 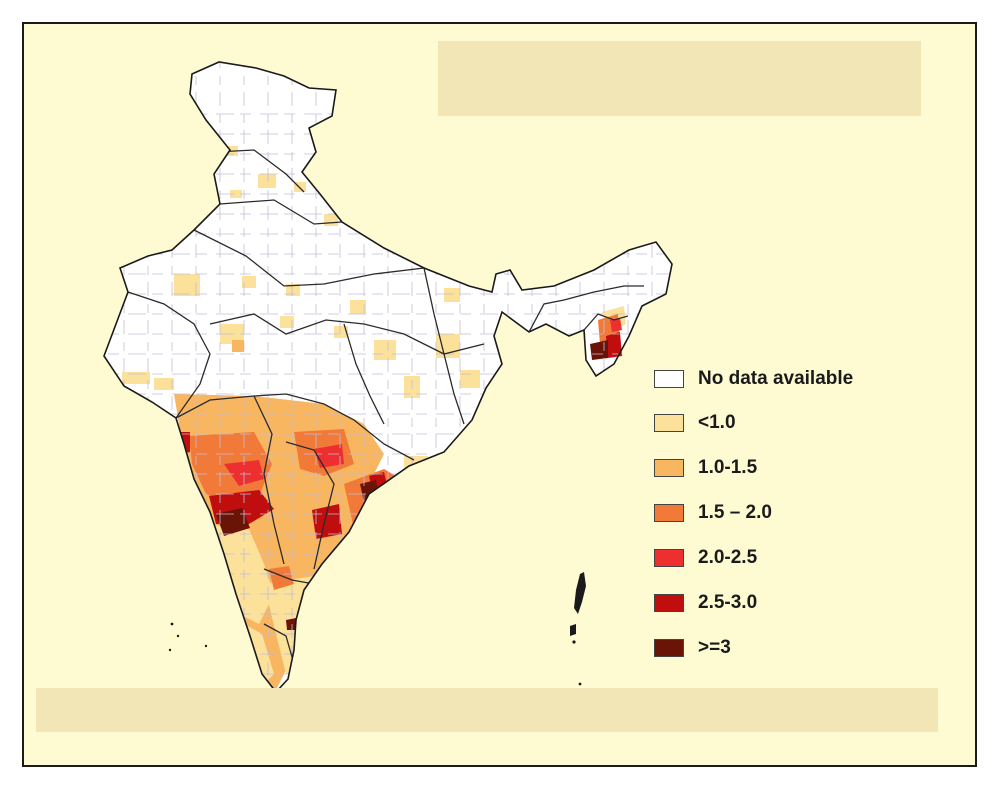 I want to click on legend-item: 1.0-1.5, so click(x=705, y=468).